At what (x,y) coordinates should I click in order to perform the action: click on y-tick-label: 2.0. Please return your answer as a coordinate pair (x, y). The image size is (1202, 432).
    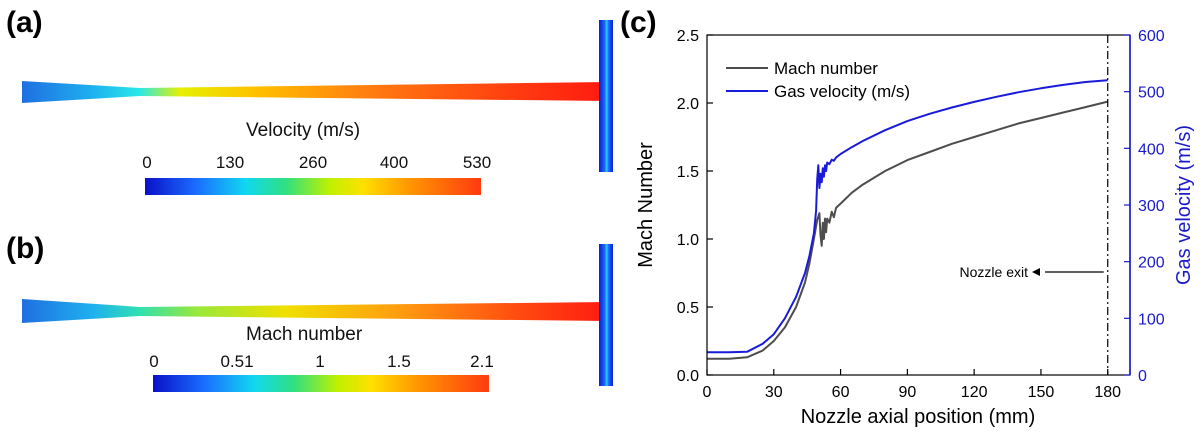
    Looking at the image, I should click on (688, 104).